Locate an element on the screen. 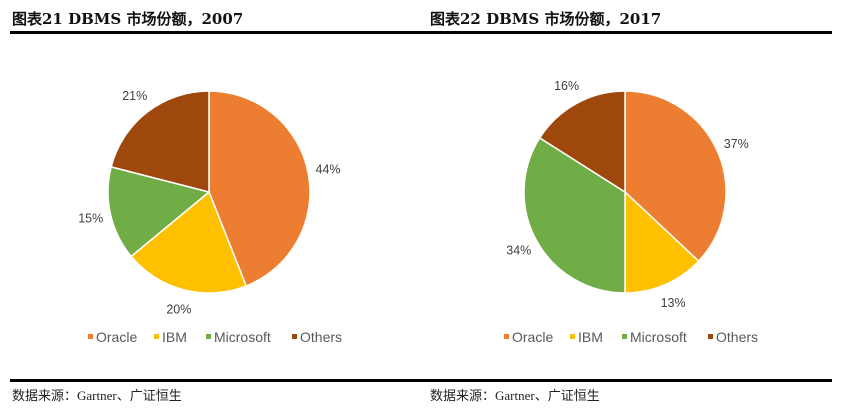  data-label: 16% is located at coordinates (566, 86).